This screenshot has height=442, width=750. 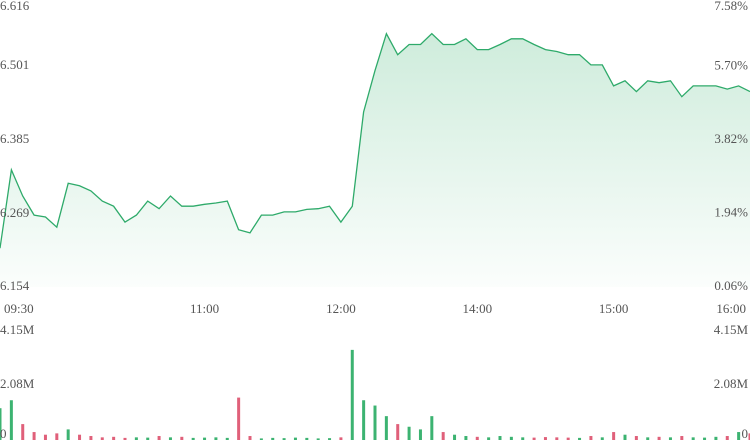 What do you see at coordinates (731, 64) in the screenshot?
I see `y2-tick-label: 5.70%` at bounding box center [731, 64].